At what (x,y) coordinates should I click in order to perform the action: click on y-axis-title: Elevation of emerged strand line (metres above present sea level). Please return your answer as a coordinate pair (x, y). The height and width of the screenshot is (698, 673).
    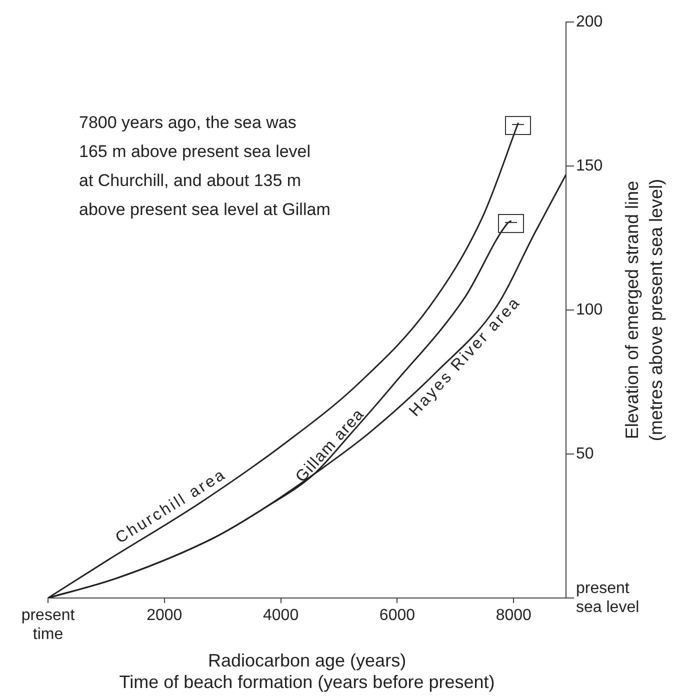
    Looking at the image, I should click on (644, 310).